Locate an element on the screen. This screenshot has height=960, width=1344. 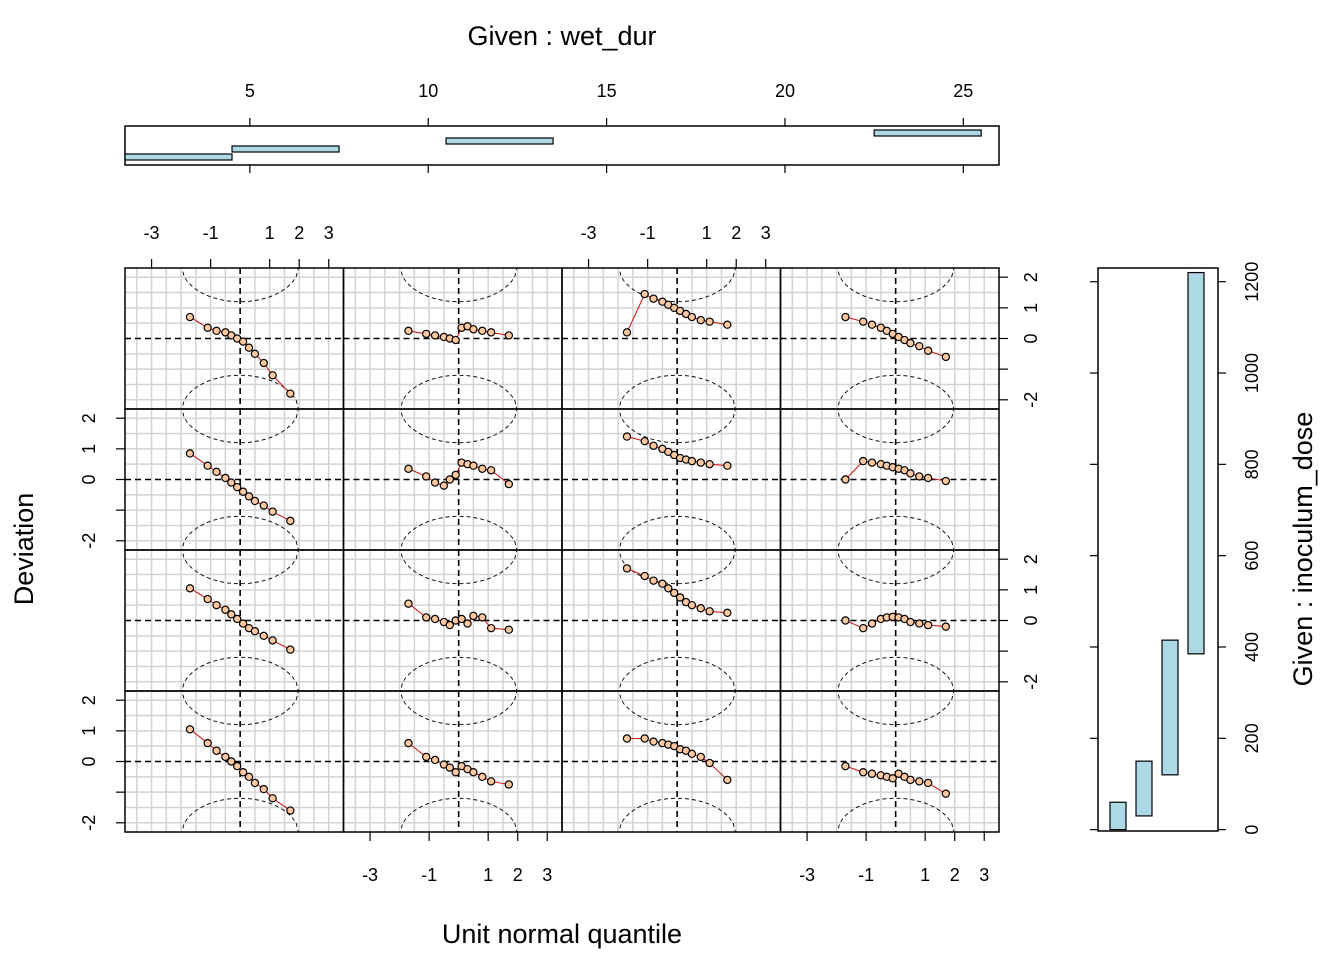
panel-r1-c1 is located at coordinates (234, 338).